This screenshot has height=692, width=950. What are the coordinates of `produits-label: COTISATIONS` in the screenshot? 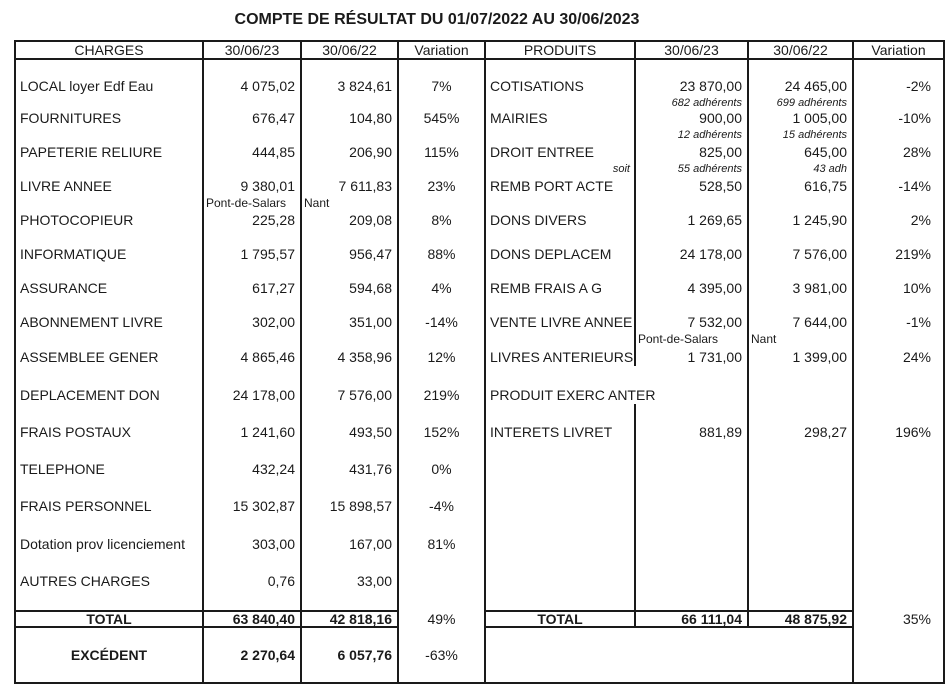 It's located at (561, 77).